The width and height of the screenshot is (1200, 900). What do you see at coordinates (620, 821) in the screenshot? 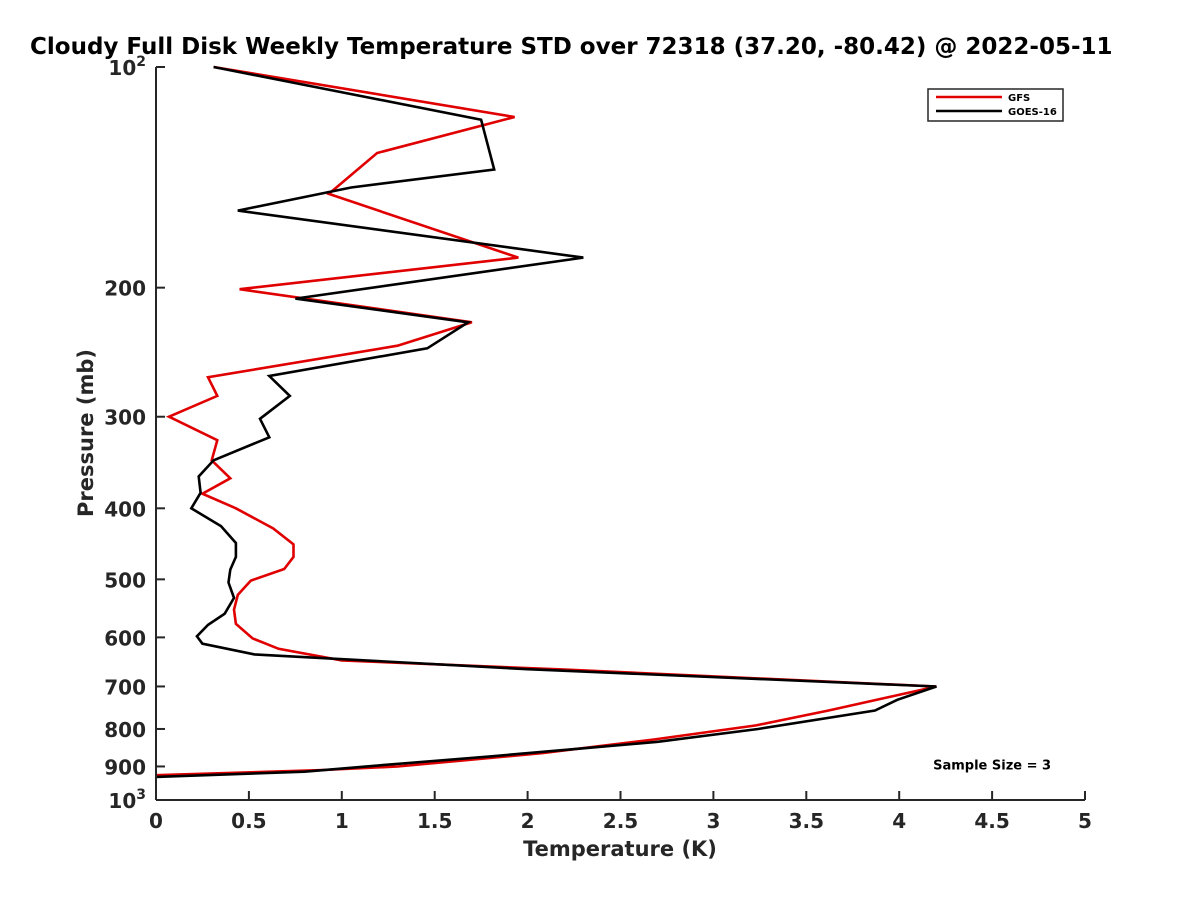
I see `x-tick-label: 2.5` at bounding box center [620, 821].